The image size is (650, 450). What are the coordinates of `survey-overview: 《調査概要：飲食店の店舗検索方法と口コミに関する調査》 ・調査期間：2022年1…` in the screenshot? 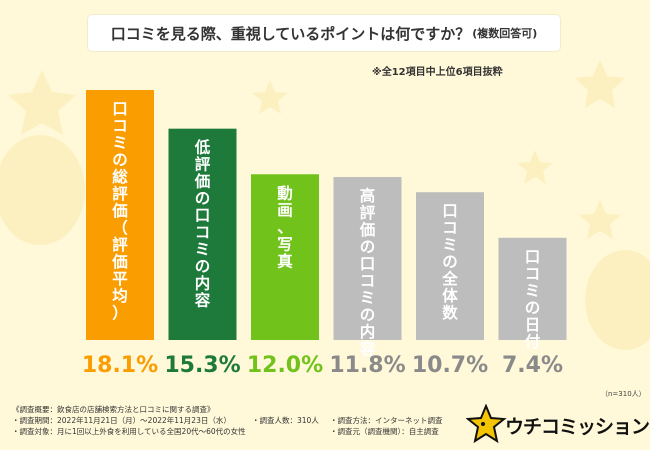 It's located at (232, 420).